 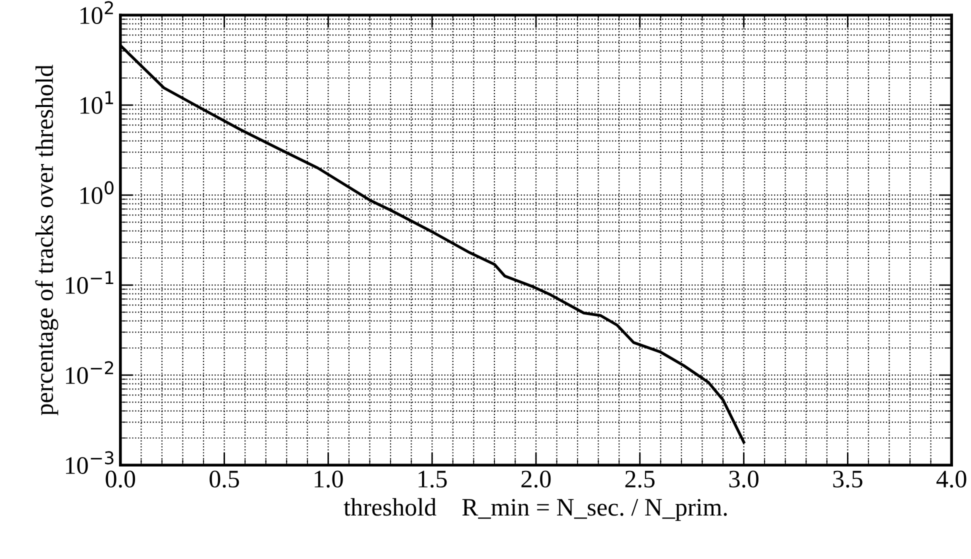 I want to click on x-tick-label: 2.0, so click(x=536, y=479).